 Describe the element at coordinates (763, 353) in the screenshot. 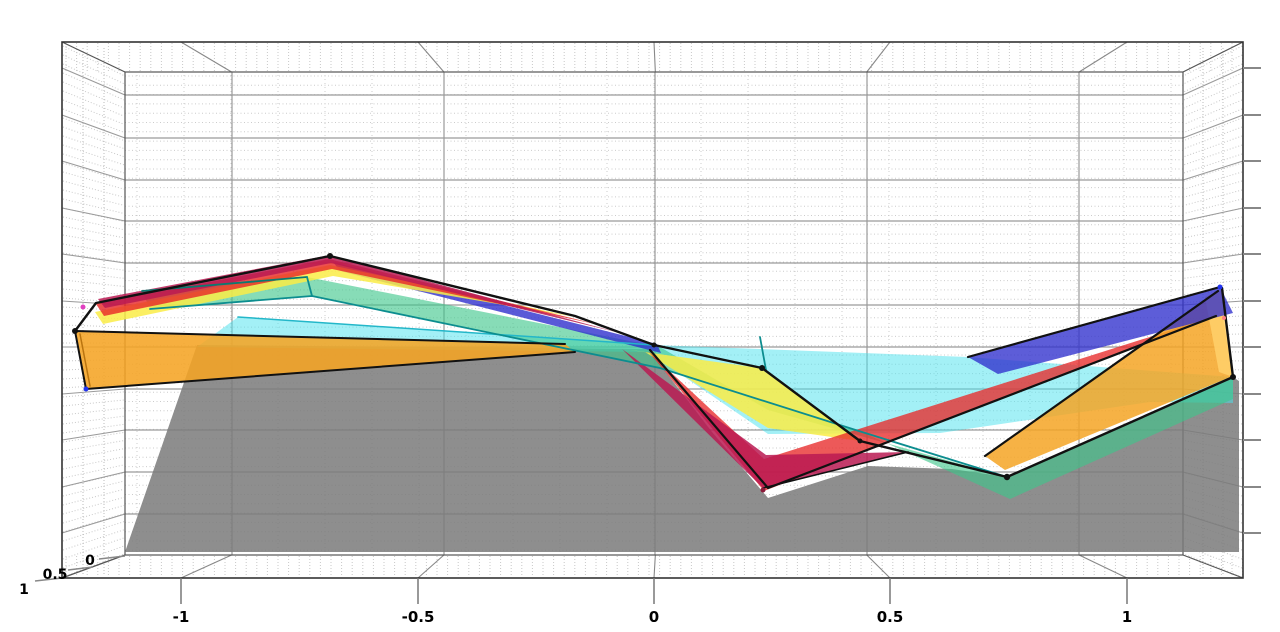

I see `edge-teal-dipfold` at that location.